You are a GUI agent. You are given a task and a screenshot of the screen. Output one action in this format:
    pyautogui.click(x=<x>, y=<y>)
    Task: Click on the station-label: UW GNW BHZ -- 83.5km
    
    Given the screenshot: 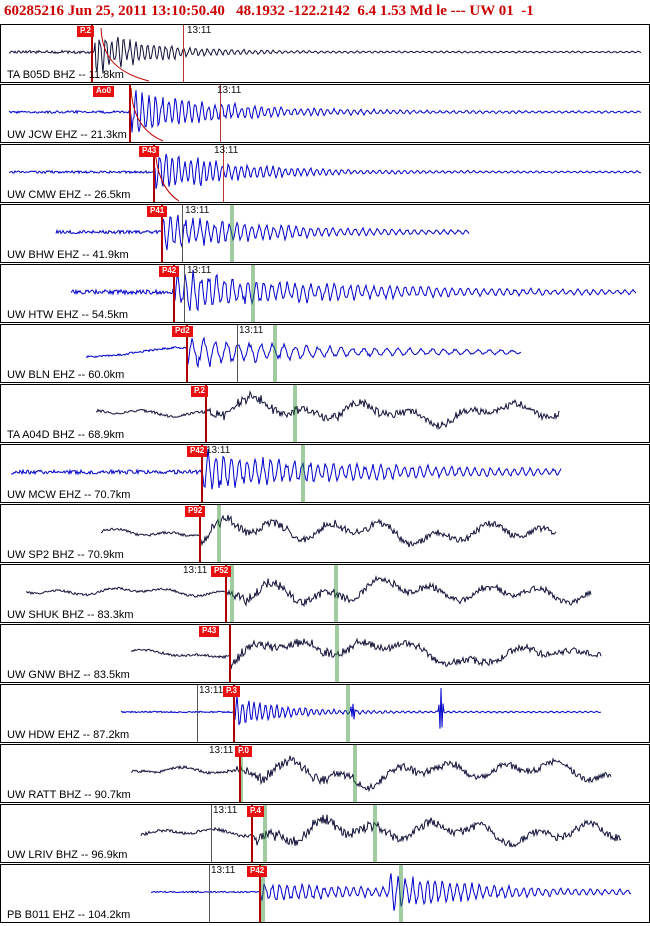 What is the action you would take?
    pyautogui.click(x=68, y=675)
    